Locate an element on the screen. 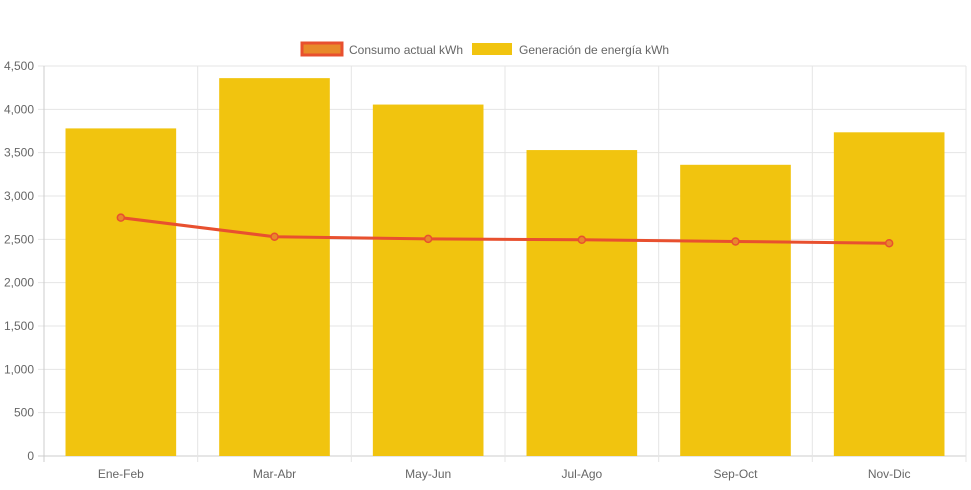 The height and width of the screenshot is (490, 971). legend-label-bar: Generación de energía kWh is located at coordinates (594, 50).